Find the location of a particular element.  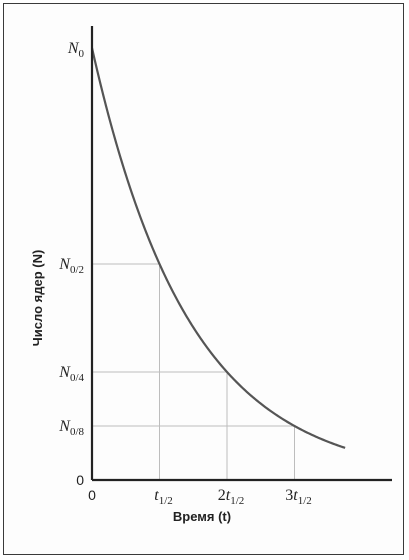

y-tick-1: N0/8 is located at coordinates (71, 428).